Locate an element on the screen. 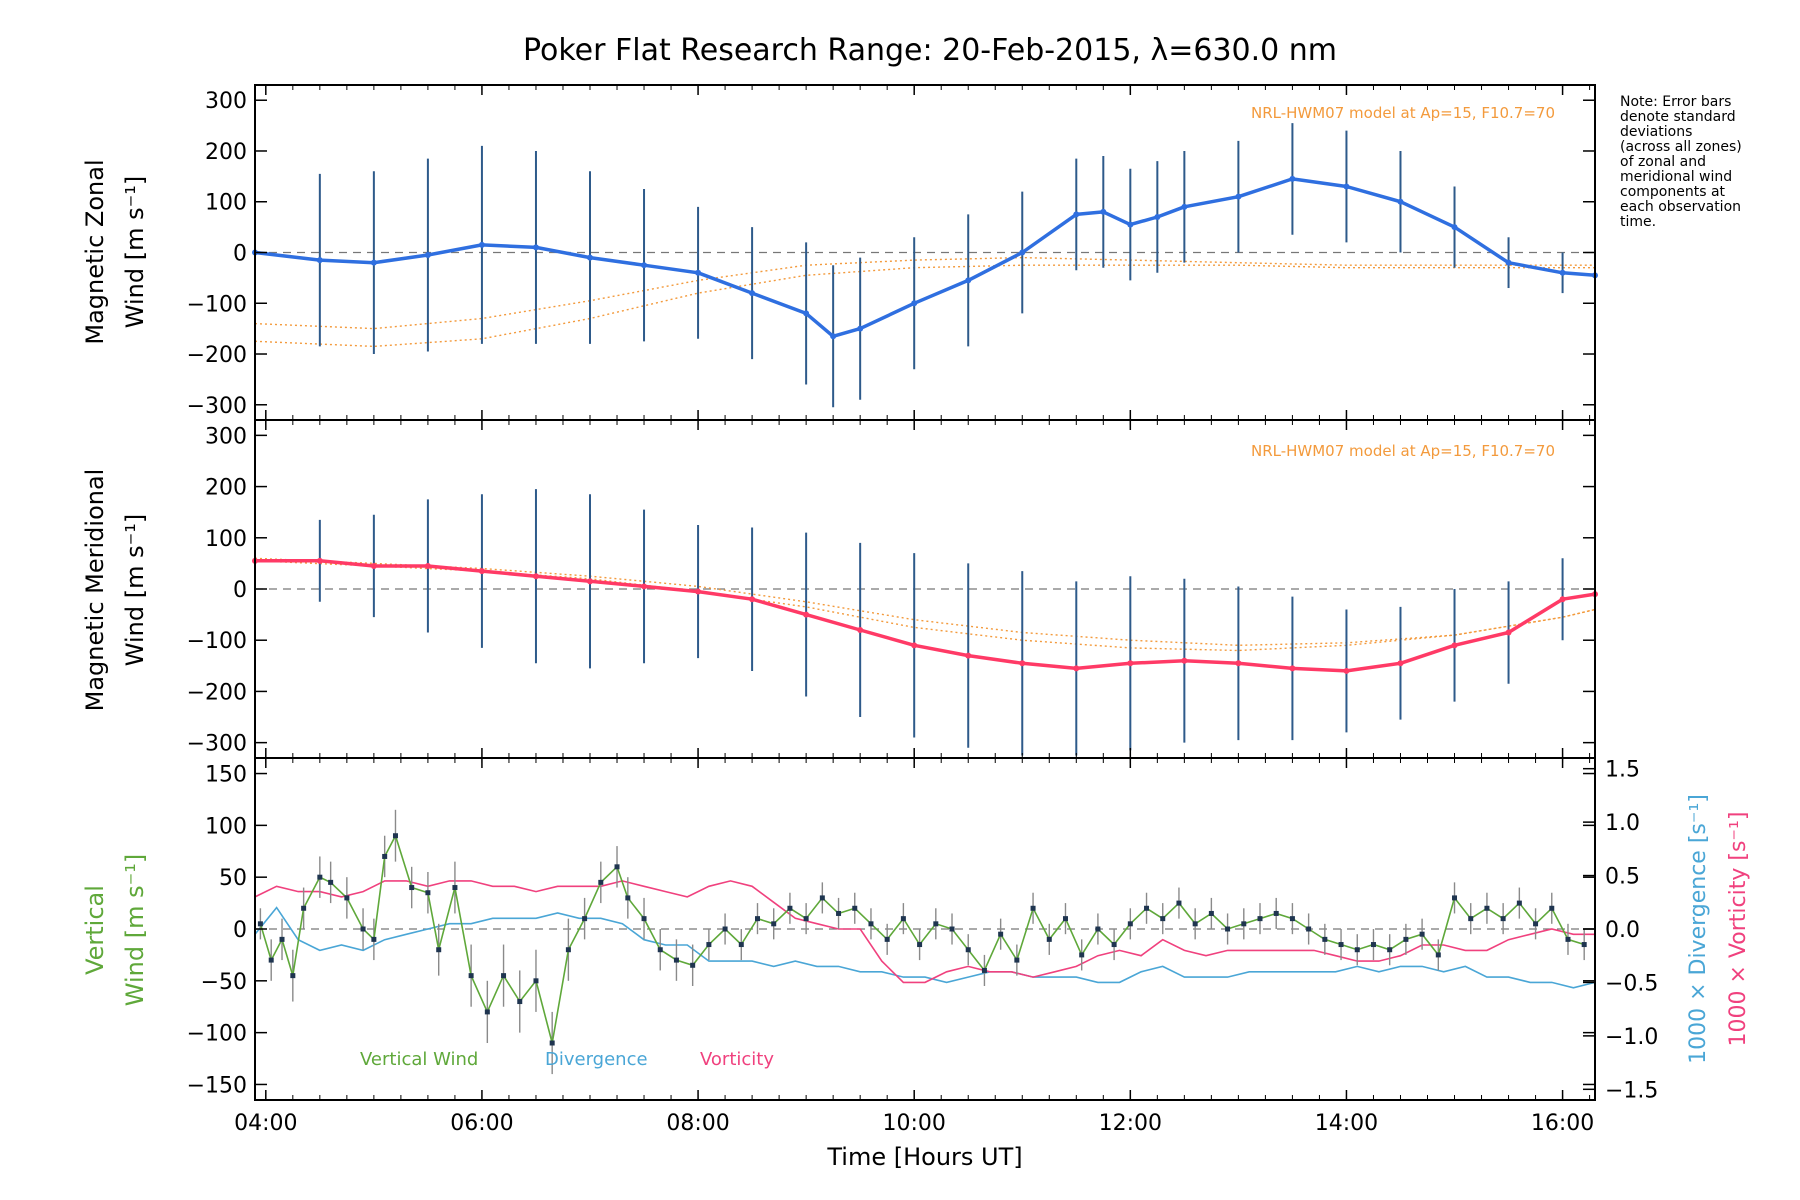 The width and height of the screenshot is (1800, 1200). vertical-wind-line is located at coordinates (922, 938).